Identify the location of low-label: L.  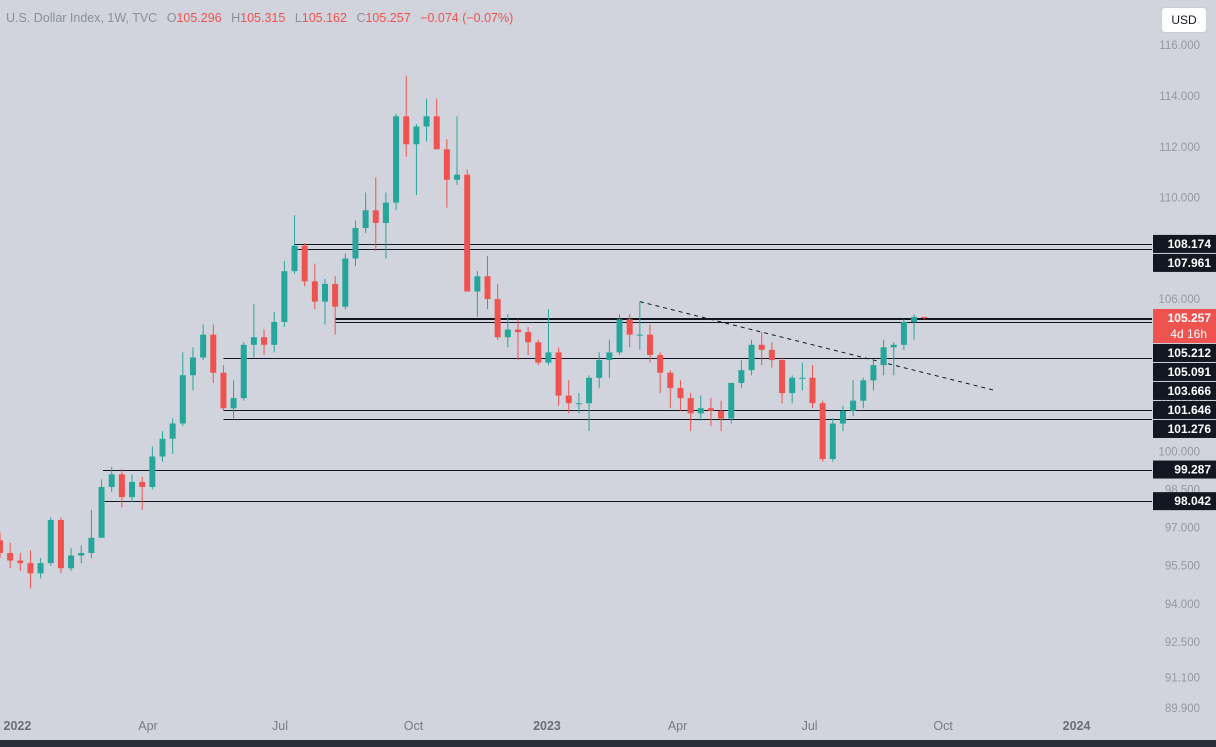
(298, 18).